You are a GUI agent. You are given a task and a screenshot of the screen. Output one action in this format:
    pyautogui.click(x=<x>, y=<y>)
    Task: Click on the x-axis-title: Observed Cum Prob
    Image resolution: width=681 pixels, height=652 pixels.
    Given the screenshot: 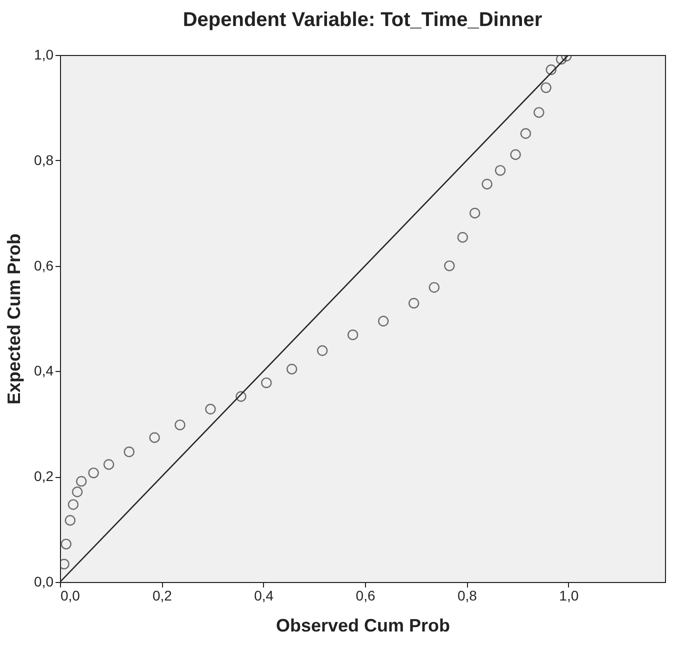 What is the action you would take?
    pyautogui.click(x=363, y=626)
    